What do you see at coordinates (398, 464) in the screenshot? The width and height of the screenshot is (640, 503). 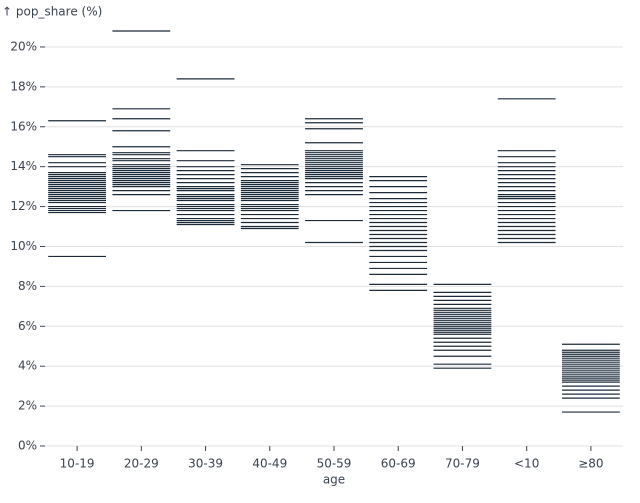 I see `x-tick-label: 60-69` at bounding box center [398, 464].